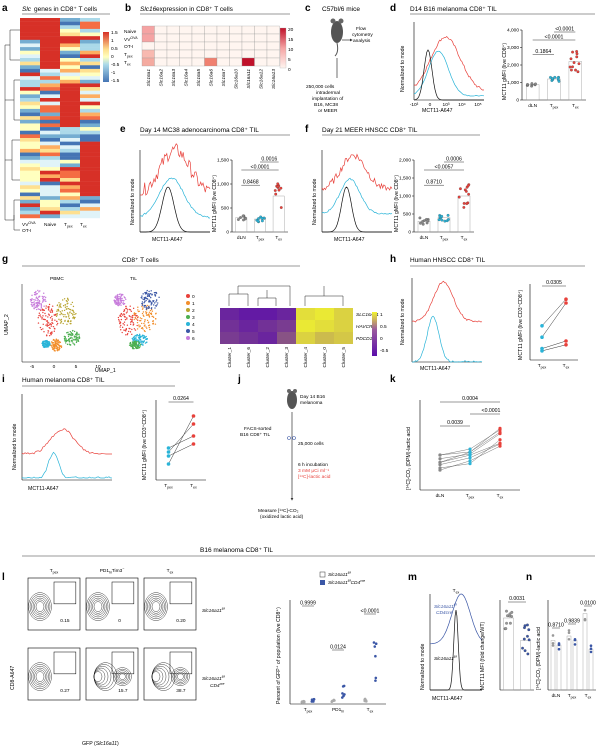  Describe the element at coordinates (119, 621) in the screenshot. I see `gate-percent: 0` at that location.